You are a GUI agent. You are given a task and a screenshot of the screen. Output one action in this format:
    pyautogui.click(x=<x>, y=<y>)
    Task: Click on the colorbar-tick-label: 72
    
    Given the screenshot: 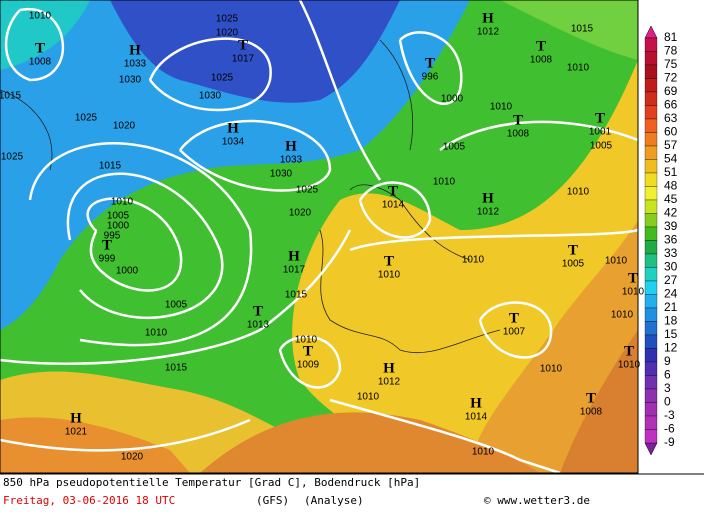 What is the action you would take?
    pyautogui.click(x=671, y=78)
    